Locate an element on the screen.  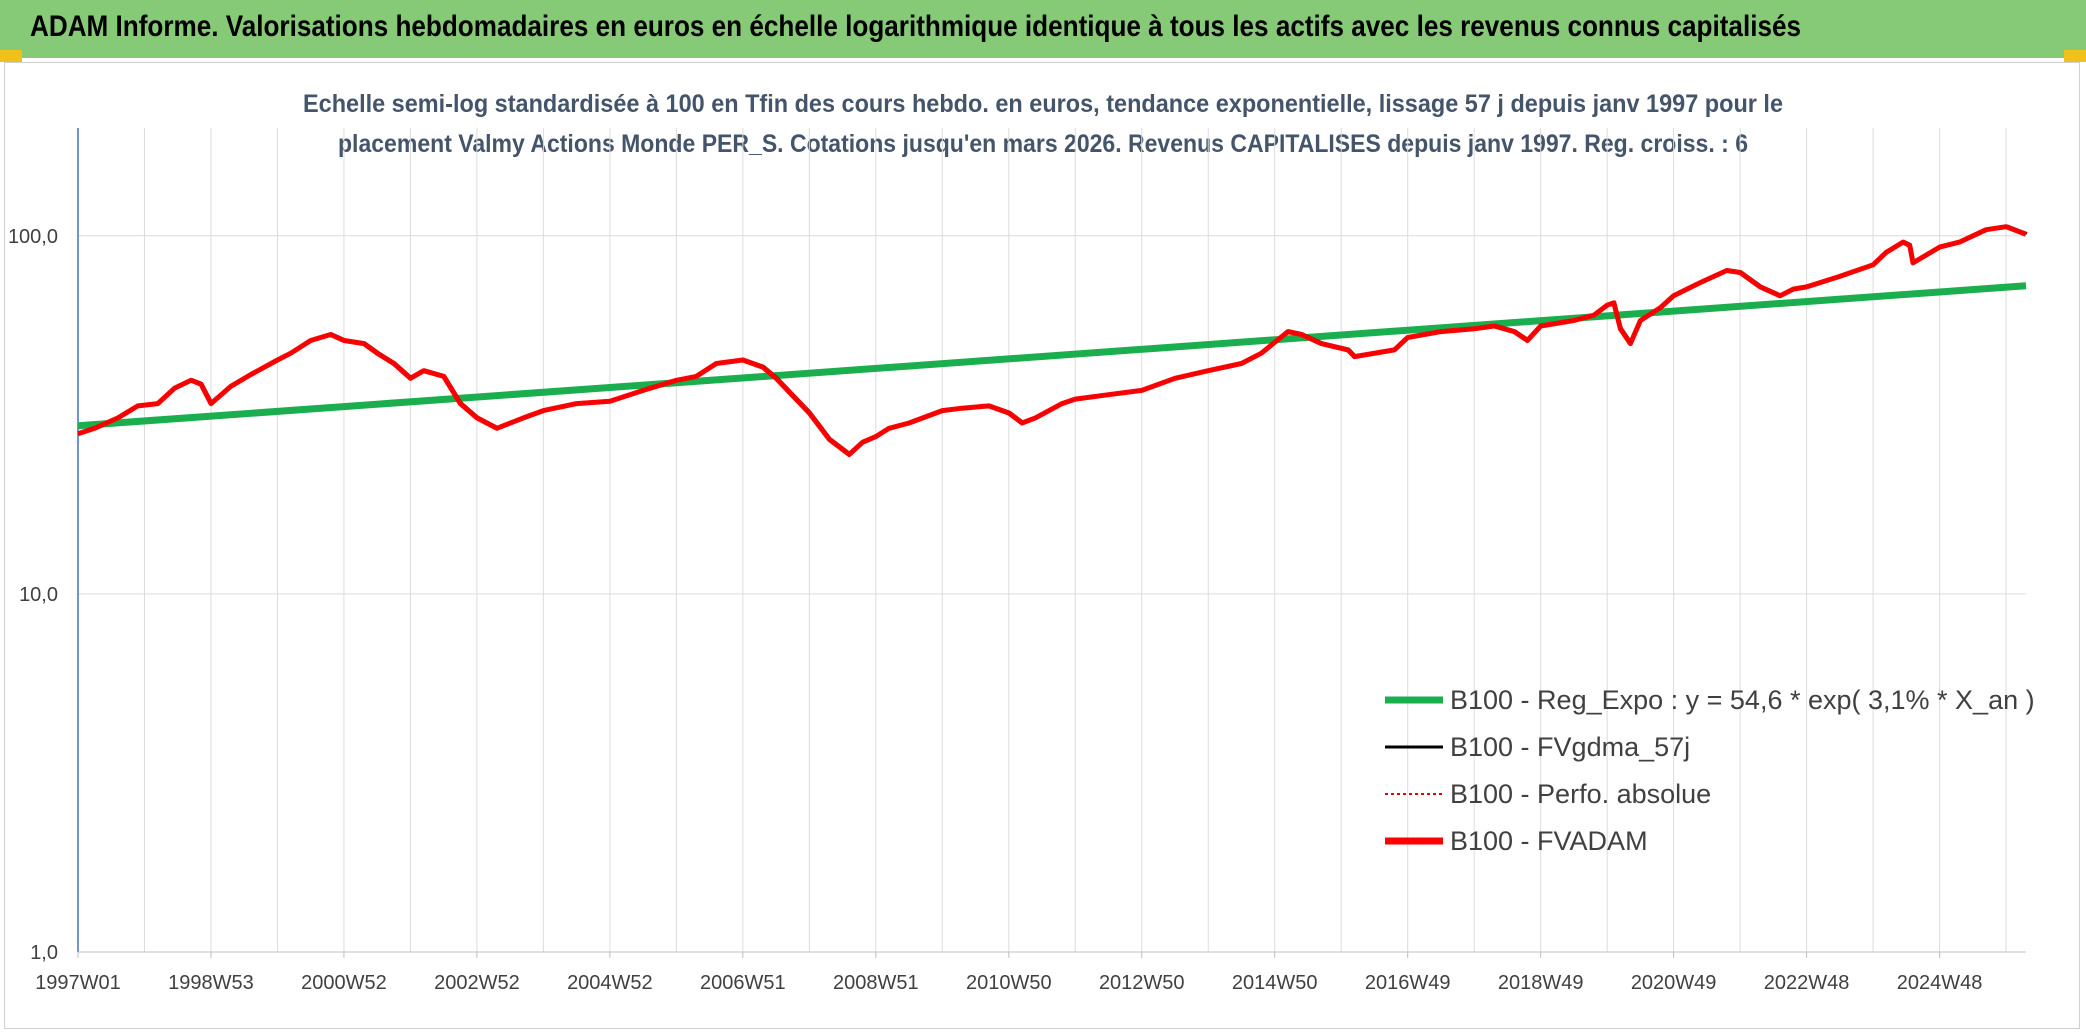
x-tick-label: 2024W48 is located at coordinates (1940, 983).